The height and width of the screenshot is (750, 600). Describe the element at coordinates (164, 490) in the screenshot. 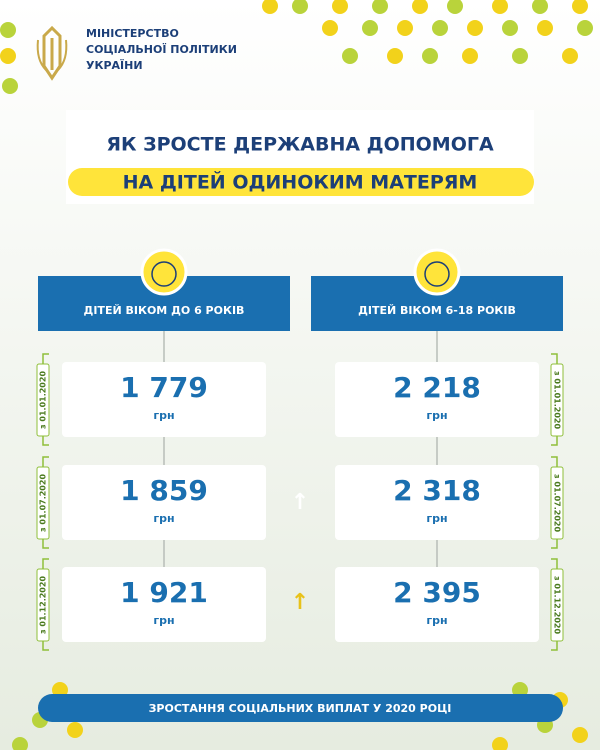

I see `amount: 1 859` at that location.